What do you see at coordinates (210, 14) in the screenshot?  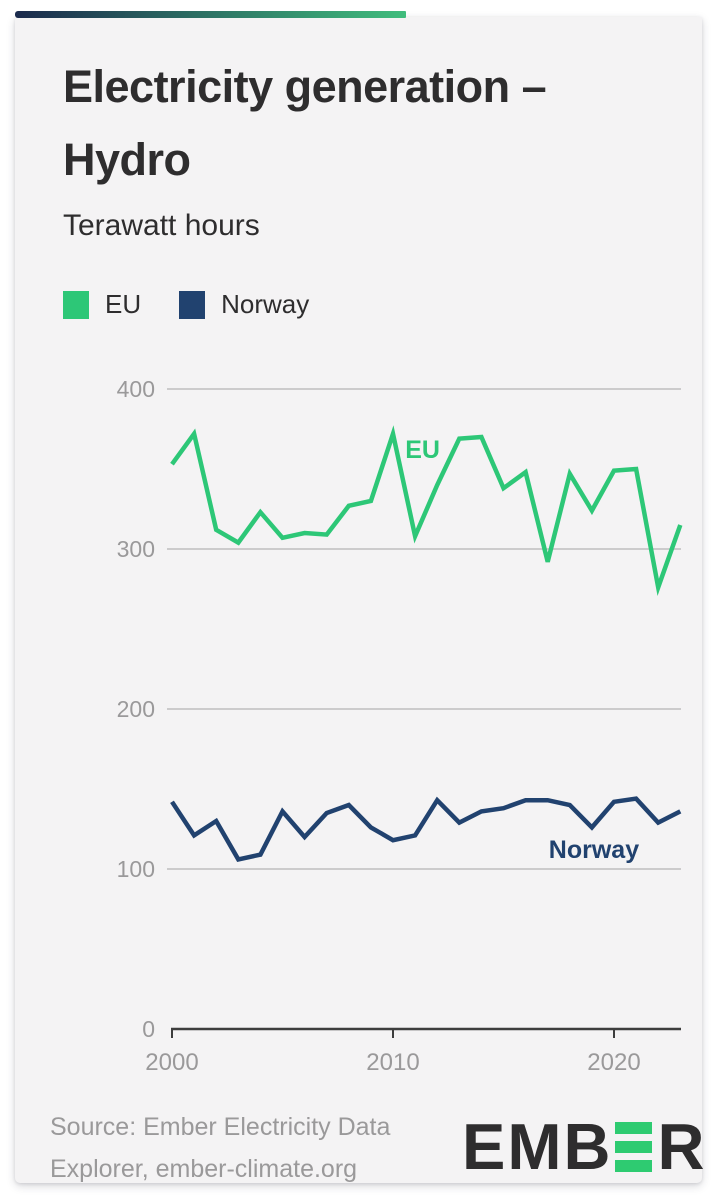 I see `brand-gradient-bar` at bounding box center [210, 14].